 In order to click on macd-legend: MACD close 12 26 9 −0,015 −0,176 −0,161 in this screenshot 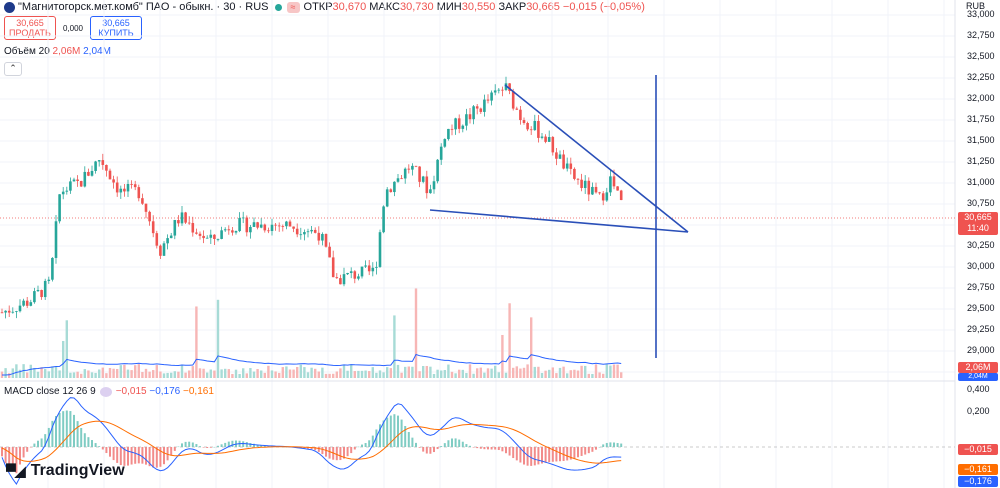, I will do `click(109, 391)`.